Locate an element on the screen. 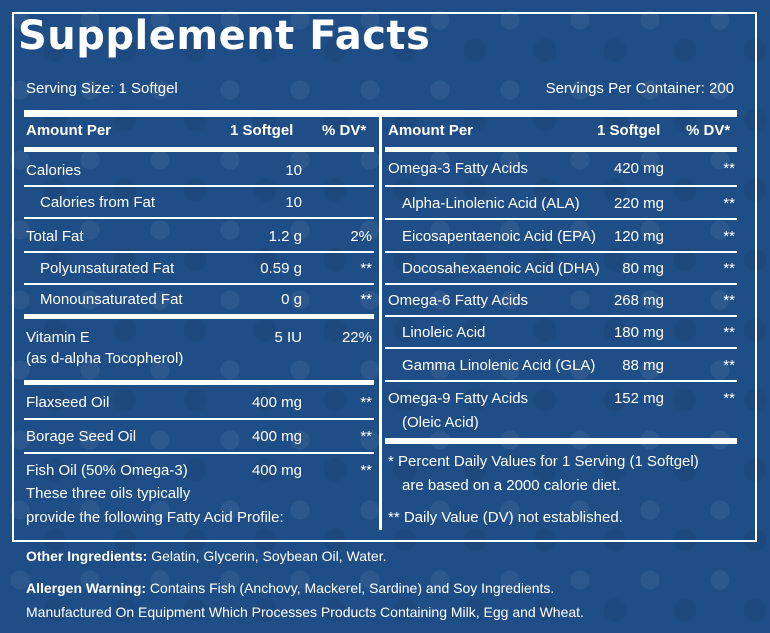 This screenshot has width=770, height=633. nutrient-amount: 0.59 g is located at coordinates (281, 268).